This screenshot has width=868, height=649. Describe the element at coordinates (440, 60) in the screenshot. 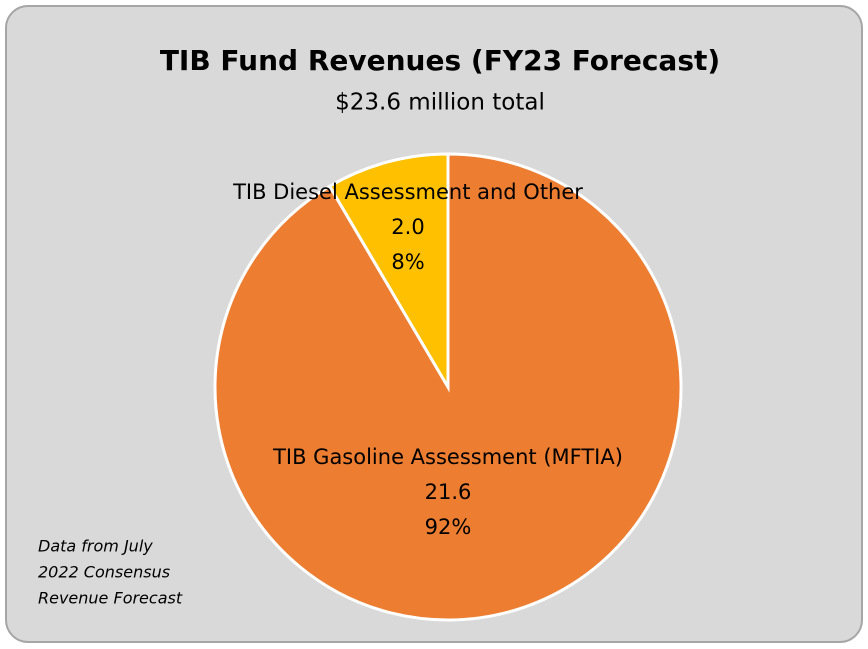

I see `chart-title: TIB Fund Revenues (FY23 Forecast)` at that location.